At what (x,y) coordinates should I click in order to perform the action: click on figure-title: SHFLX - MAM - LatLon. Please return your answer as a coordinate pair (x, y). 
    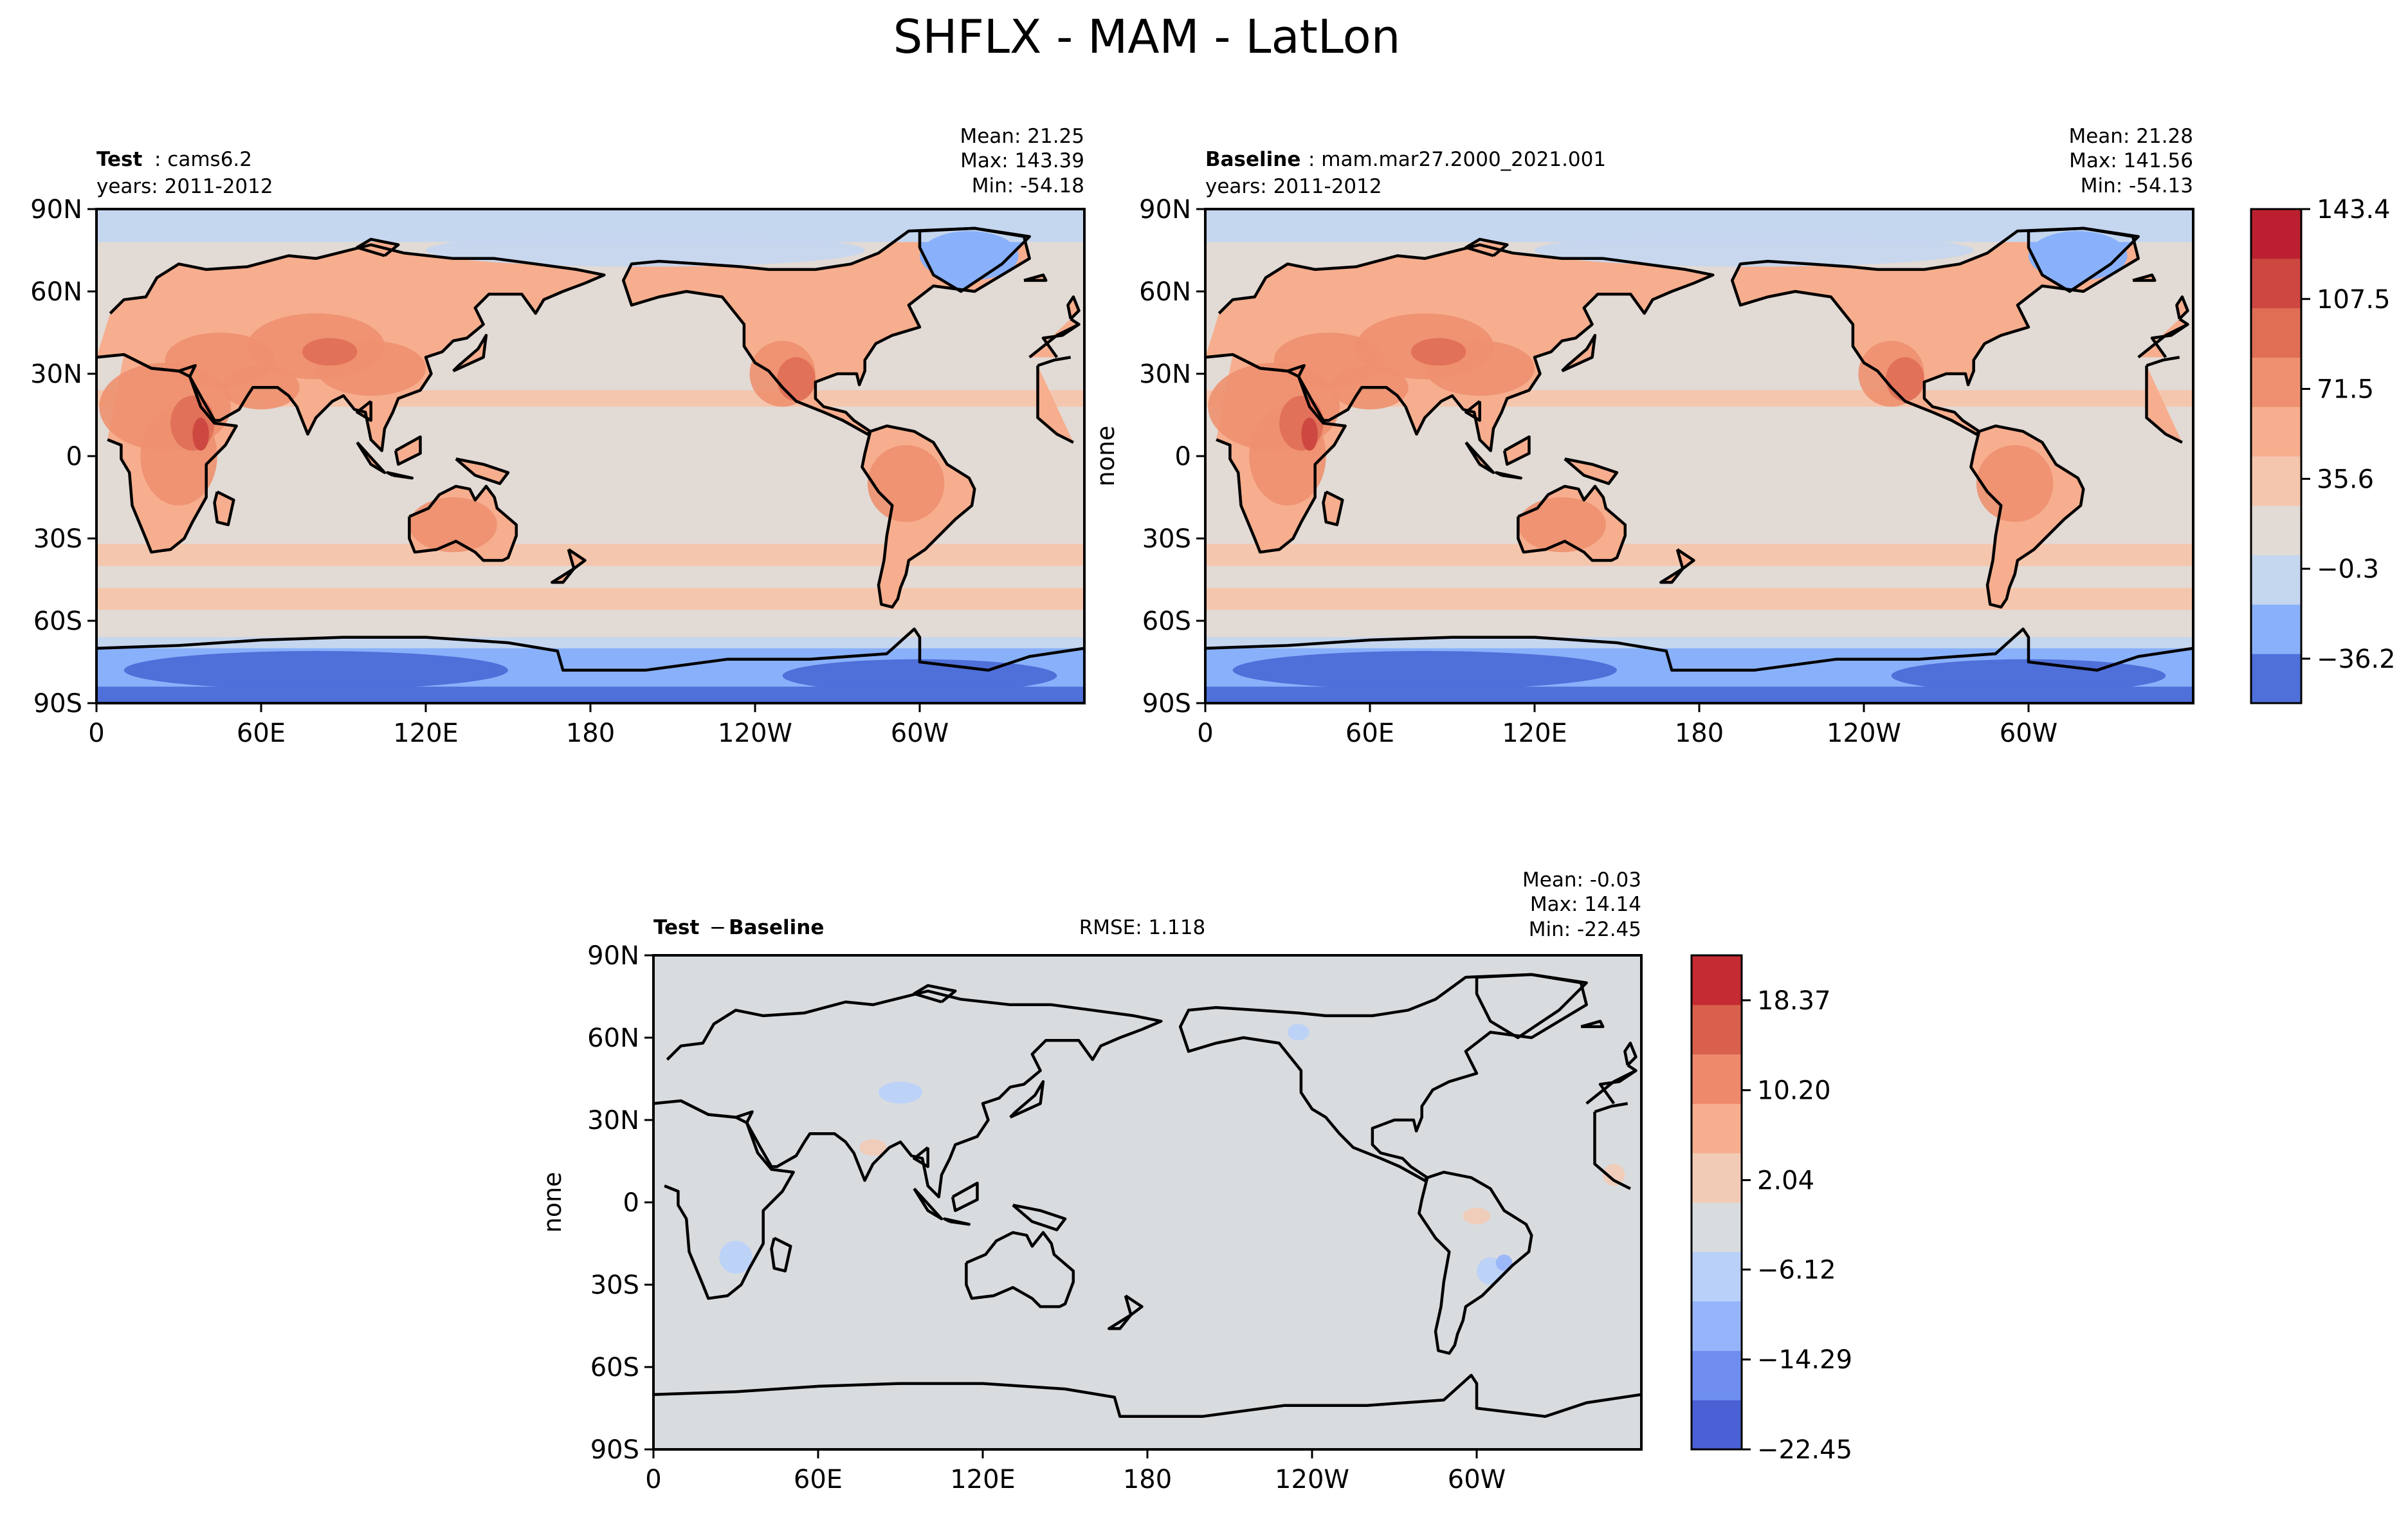
    Looking at the image, I should click on (1147, 37).